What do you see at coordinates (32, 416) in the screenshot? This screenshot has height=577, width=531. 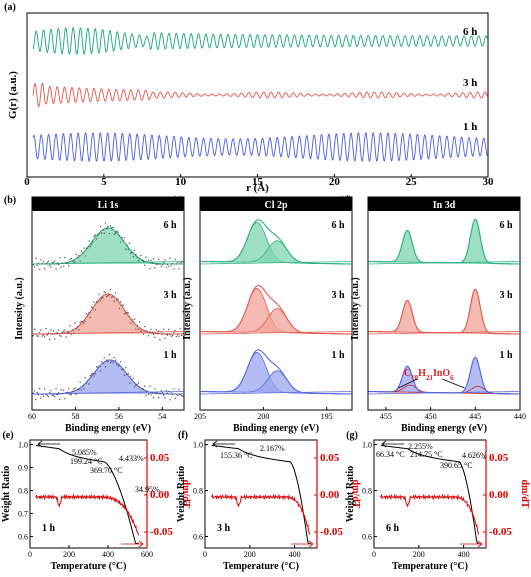 I see `x-tick-label: 60` at bounding box center [32, 416].